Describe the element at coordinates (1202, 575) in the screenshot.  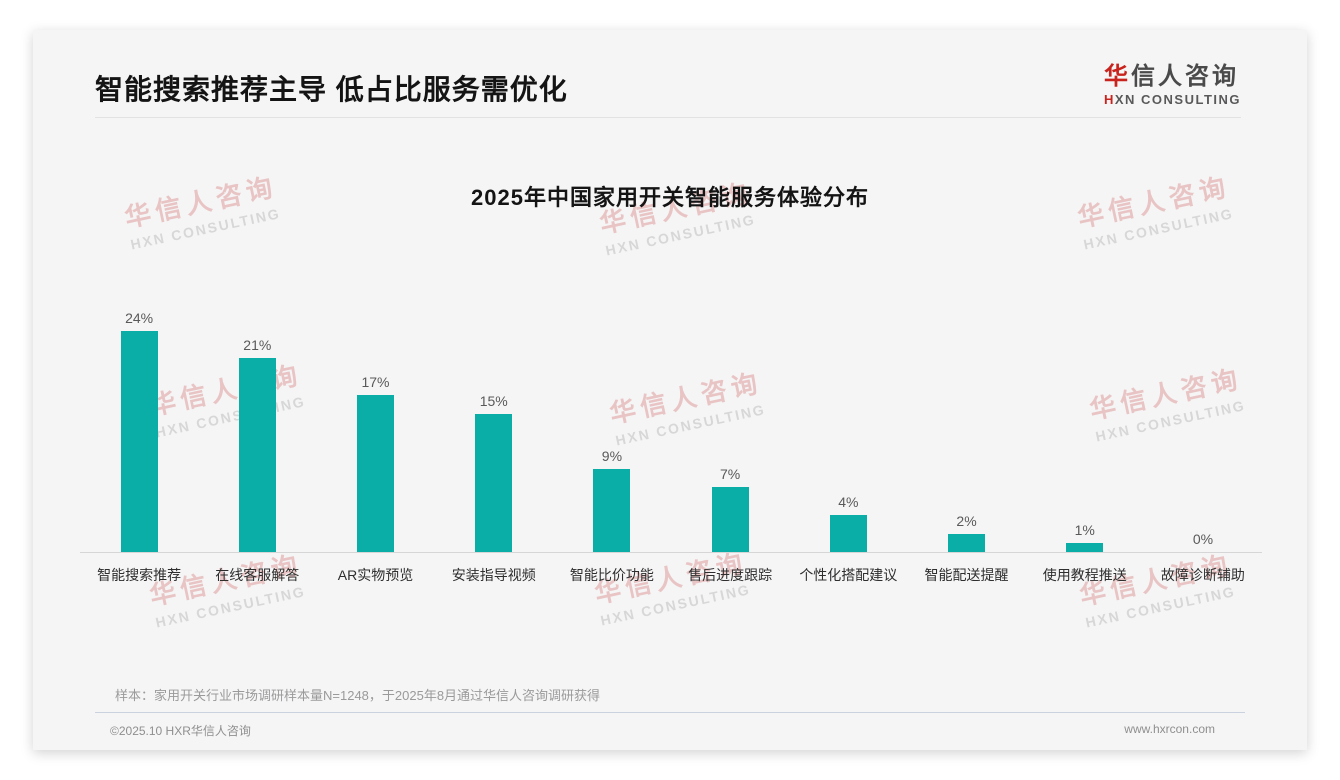
I see `category-label: 故障诊断辅助` at that location.